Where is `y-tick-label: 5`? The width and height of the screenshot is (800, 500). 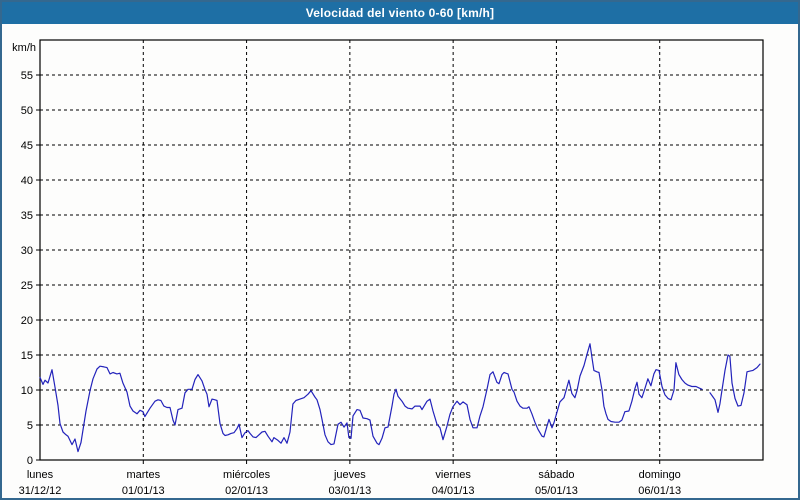
y-tick-label: 5 is located at coordinates (30, 426).